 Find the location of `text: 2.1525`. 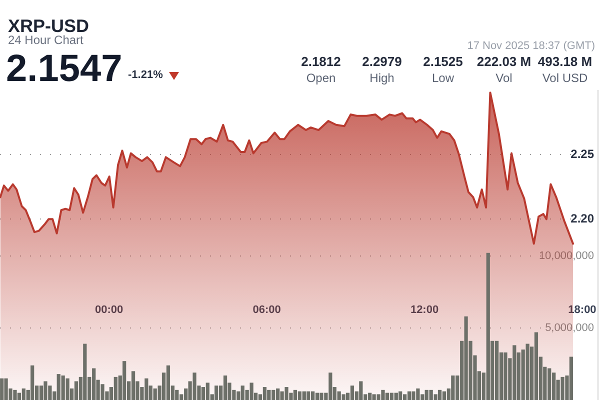

text: 2.1525 is located at coordinates (443, 61).